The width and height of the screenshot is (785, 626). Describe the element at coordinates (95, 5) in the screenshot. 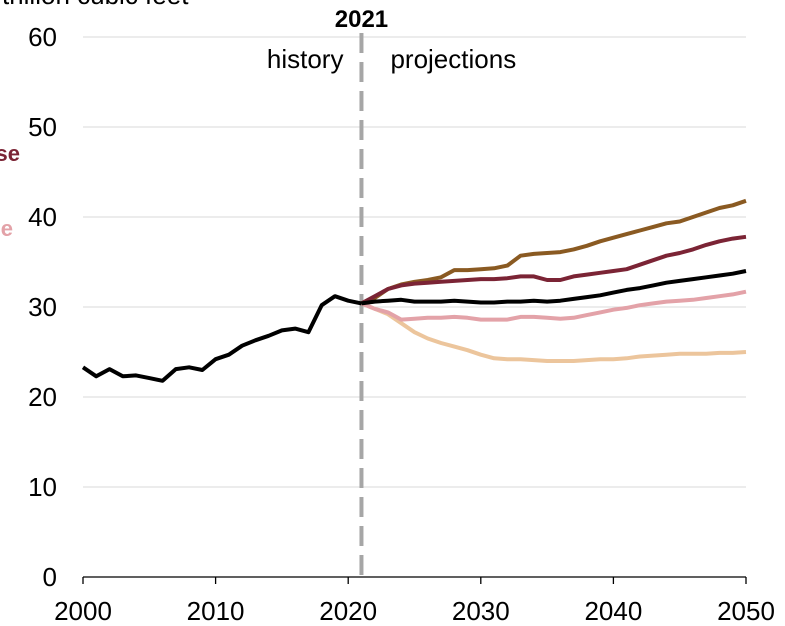

I see `y-axis-label: trillion cubic feet` at that location.